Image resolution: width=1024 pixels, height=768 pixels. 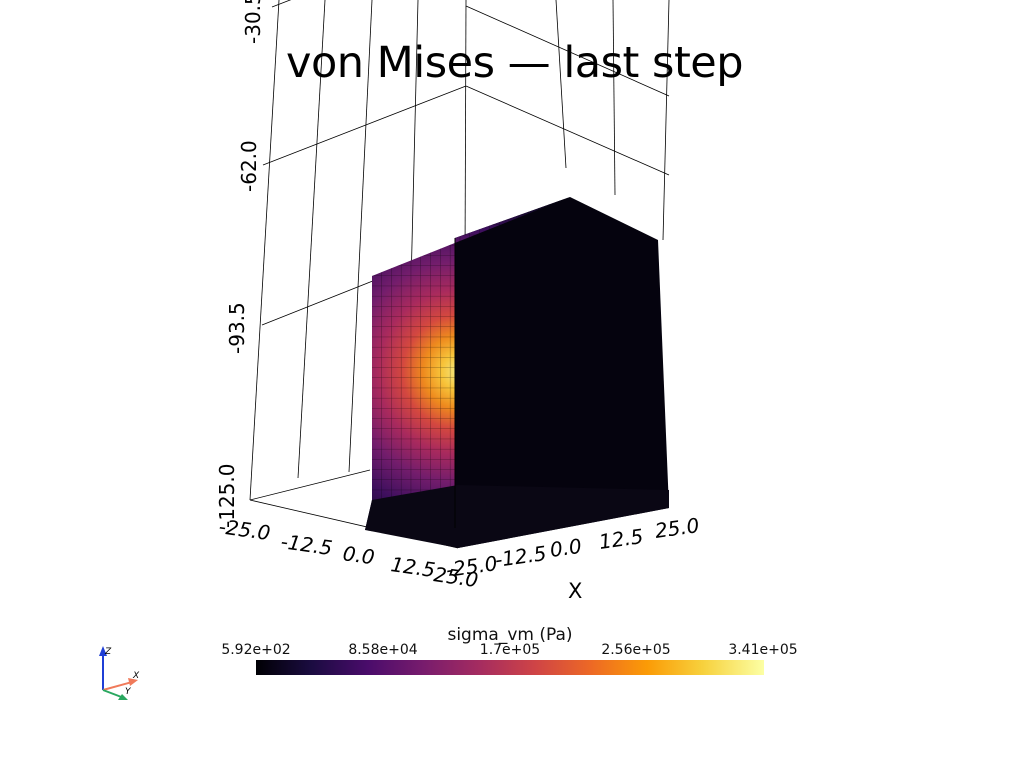 What do you see at coordinates (620, 539) in the screenshot?
I see `x-tick: 12.5` at bounding box center [620, 539].